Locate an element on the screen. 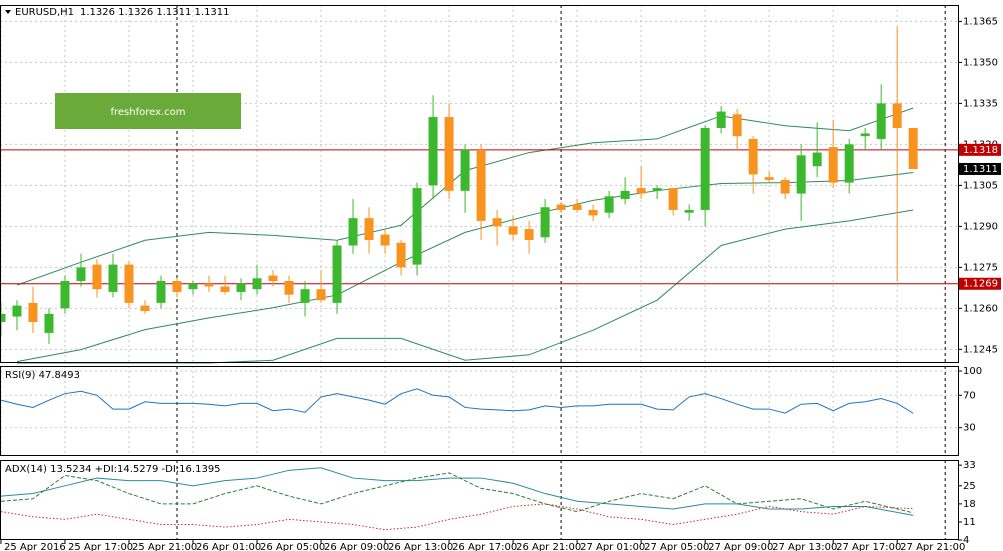  y-tick-label: 1.1290 is located at coordinates (980, 226).